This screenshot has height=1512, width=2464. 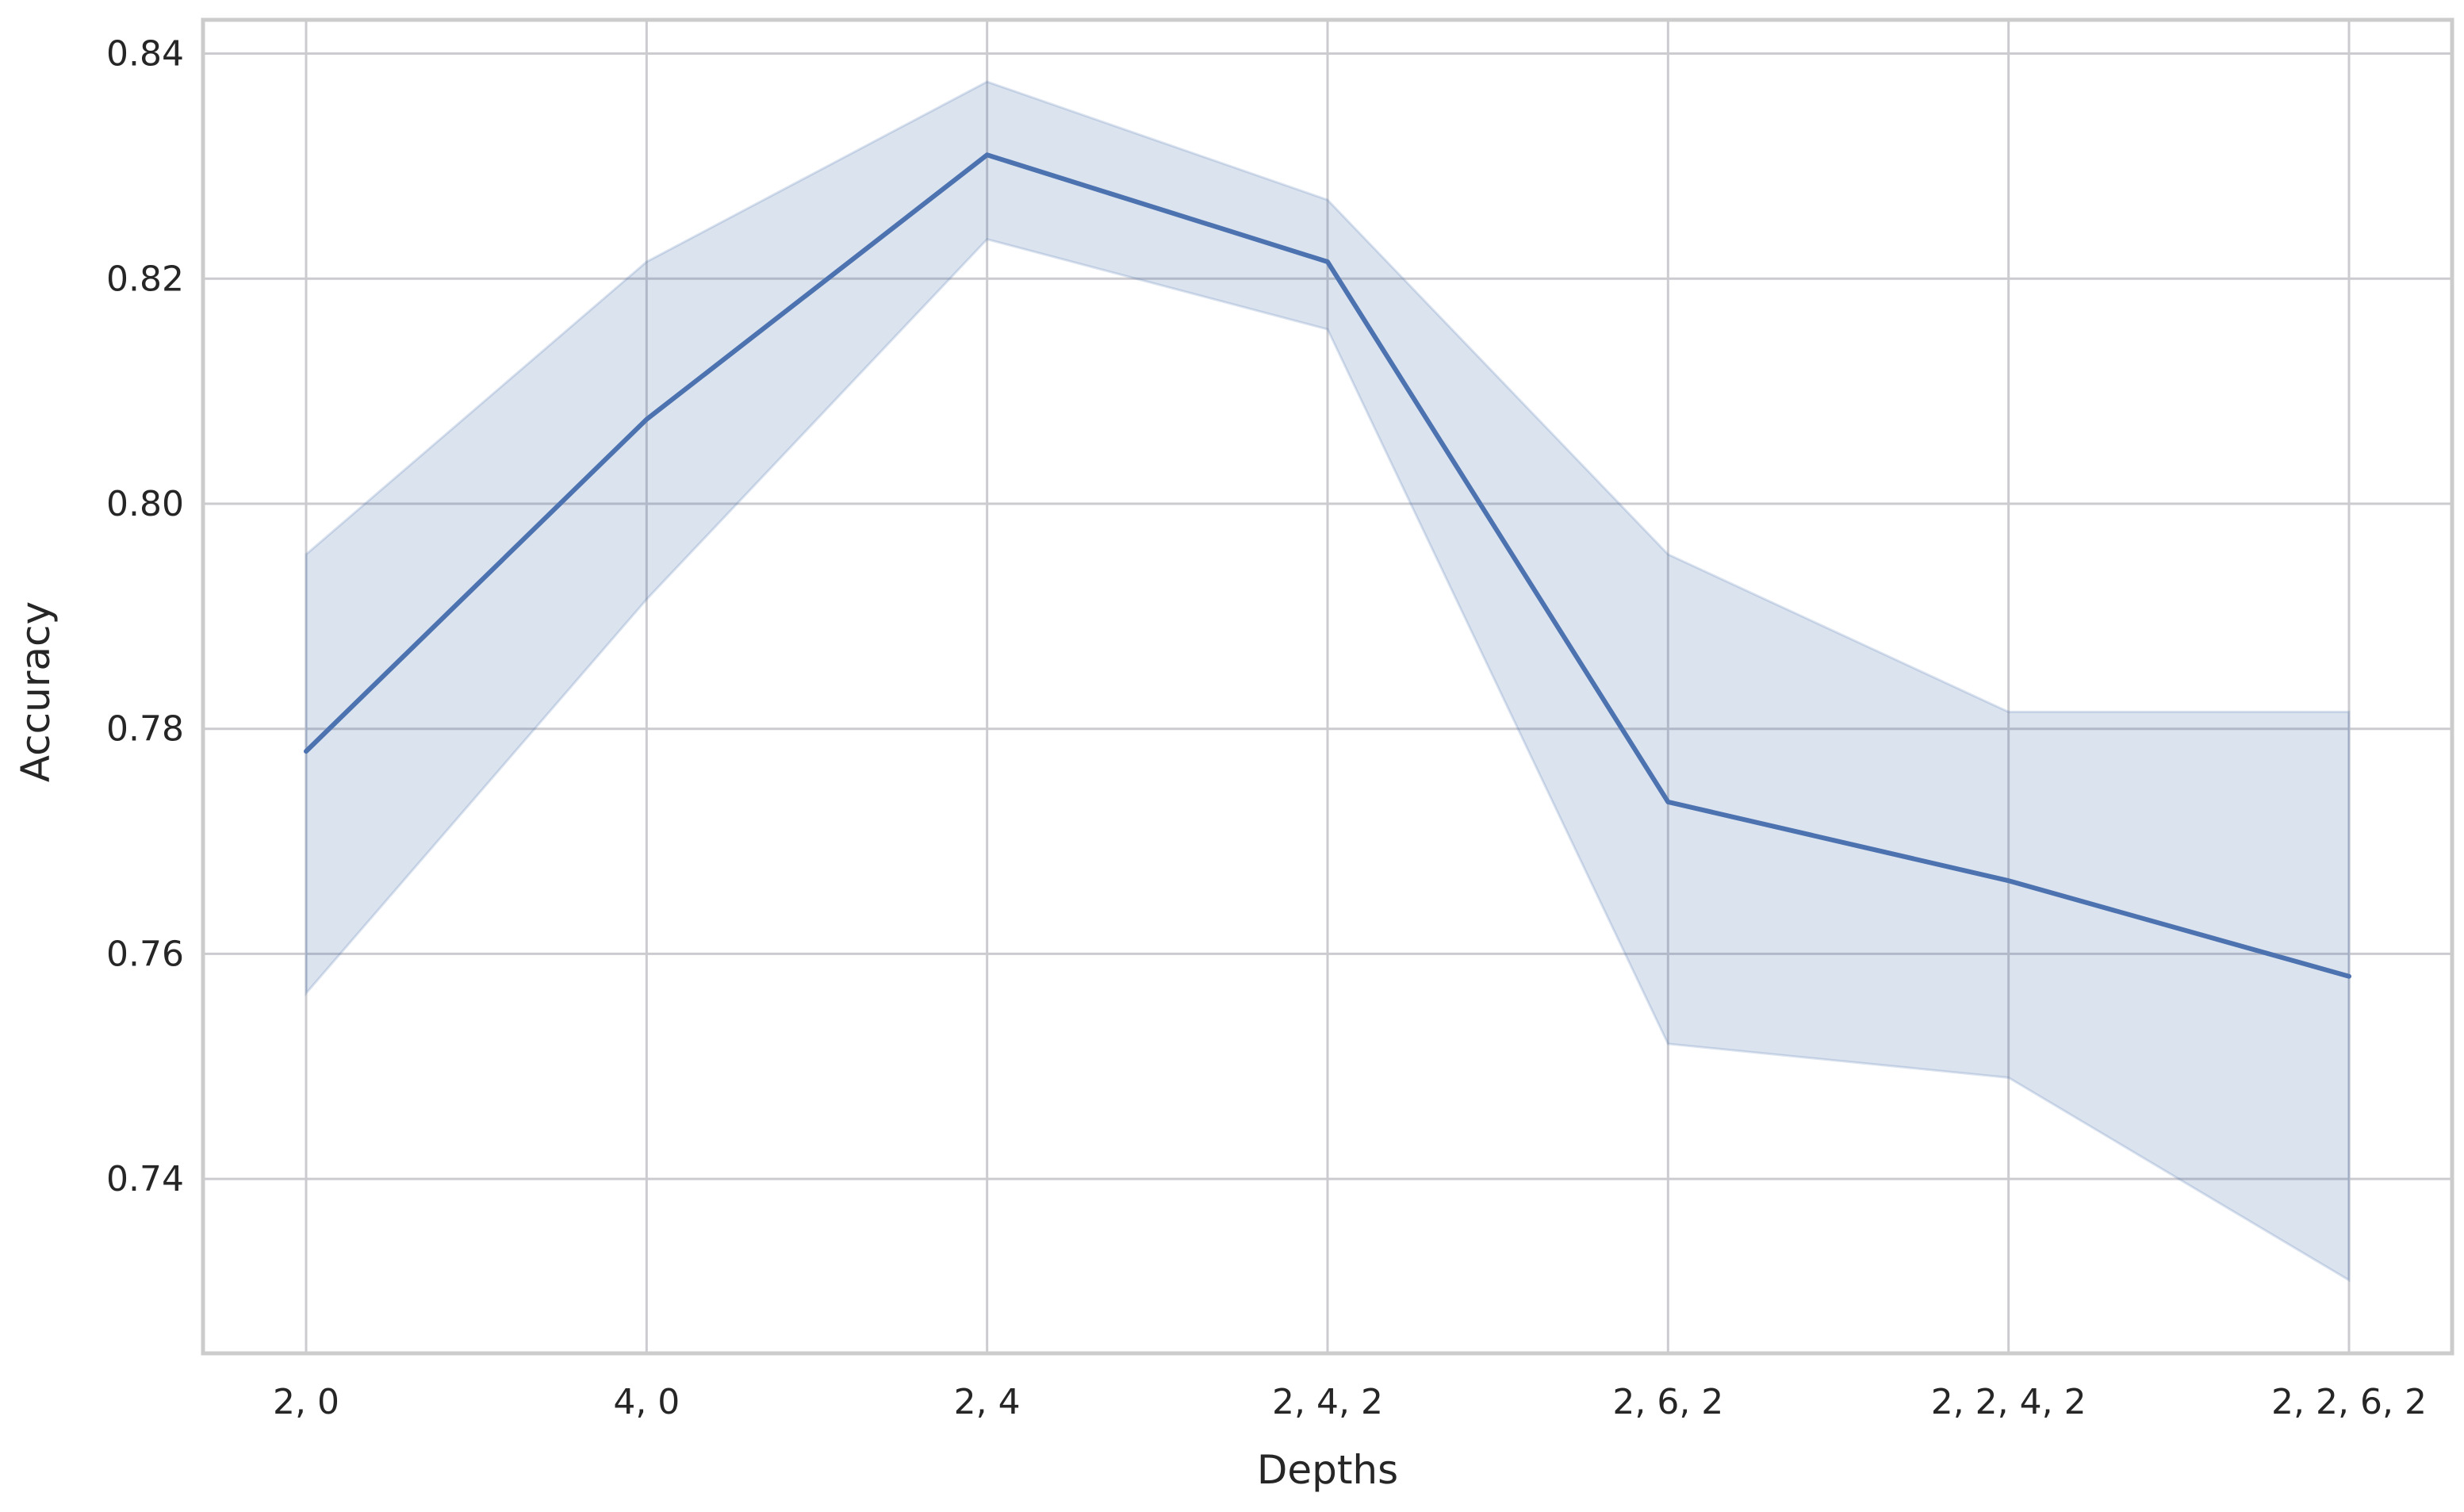 I want to click on y-tick-label: 0.74, so click(x=145, y=1179).